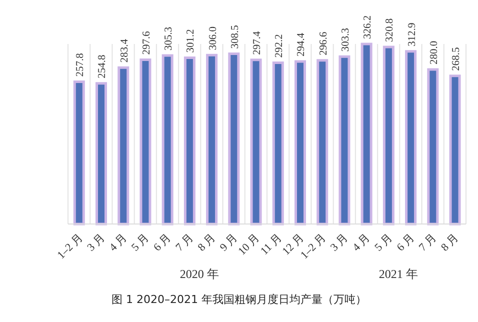 Image resolution: width=478 pixels, height=322 pixels. What do you see at coordinates (213, 38) in the screenshot?
I see `data-label: 306.0` at bounding box center [213, 38].